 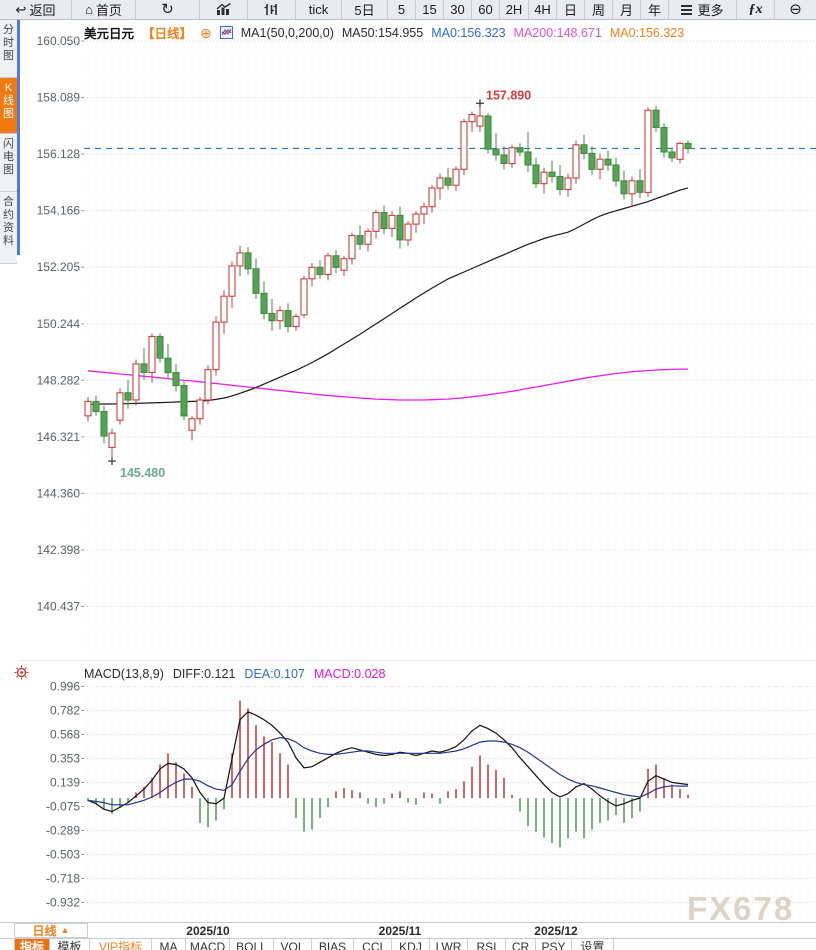 What do you see at coordinates (411, 944) in the screenshot?
I see `tab-kdj: KDJ` at bounding box center [411, 944].